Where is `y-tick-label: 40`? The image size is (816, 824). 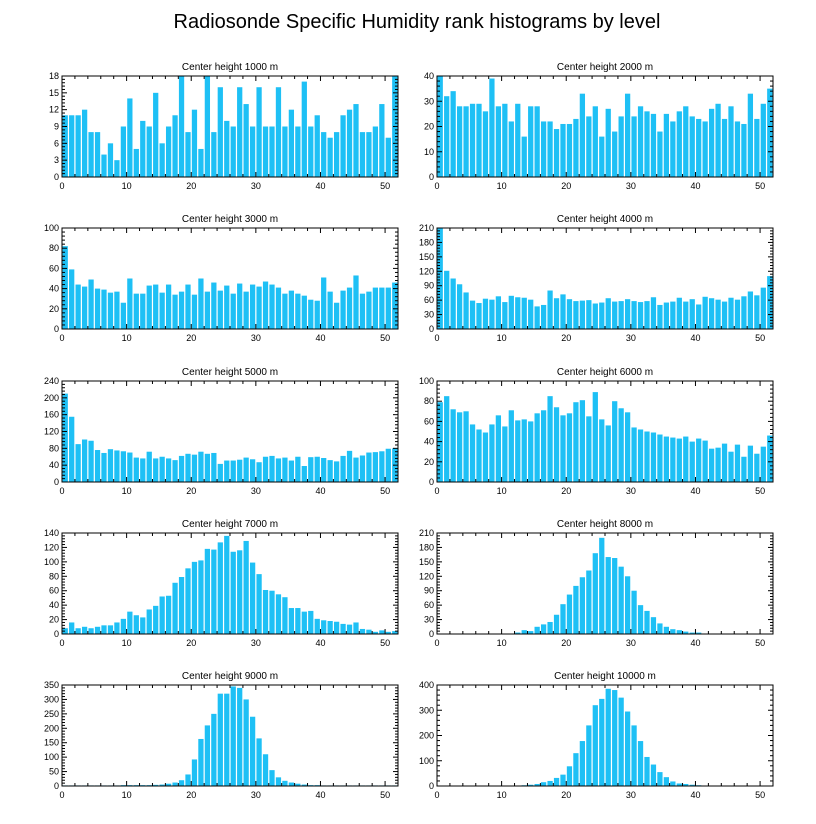
y-tick-label: 40 is located at coordinates (429, 76).